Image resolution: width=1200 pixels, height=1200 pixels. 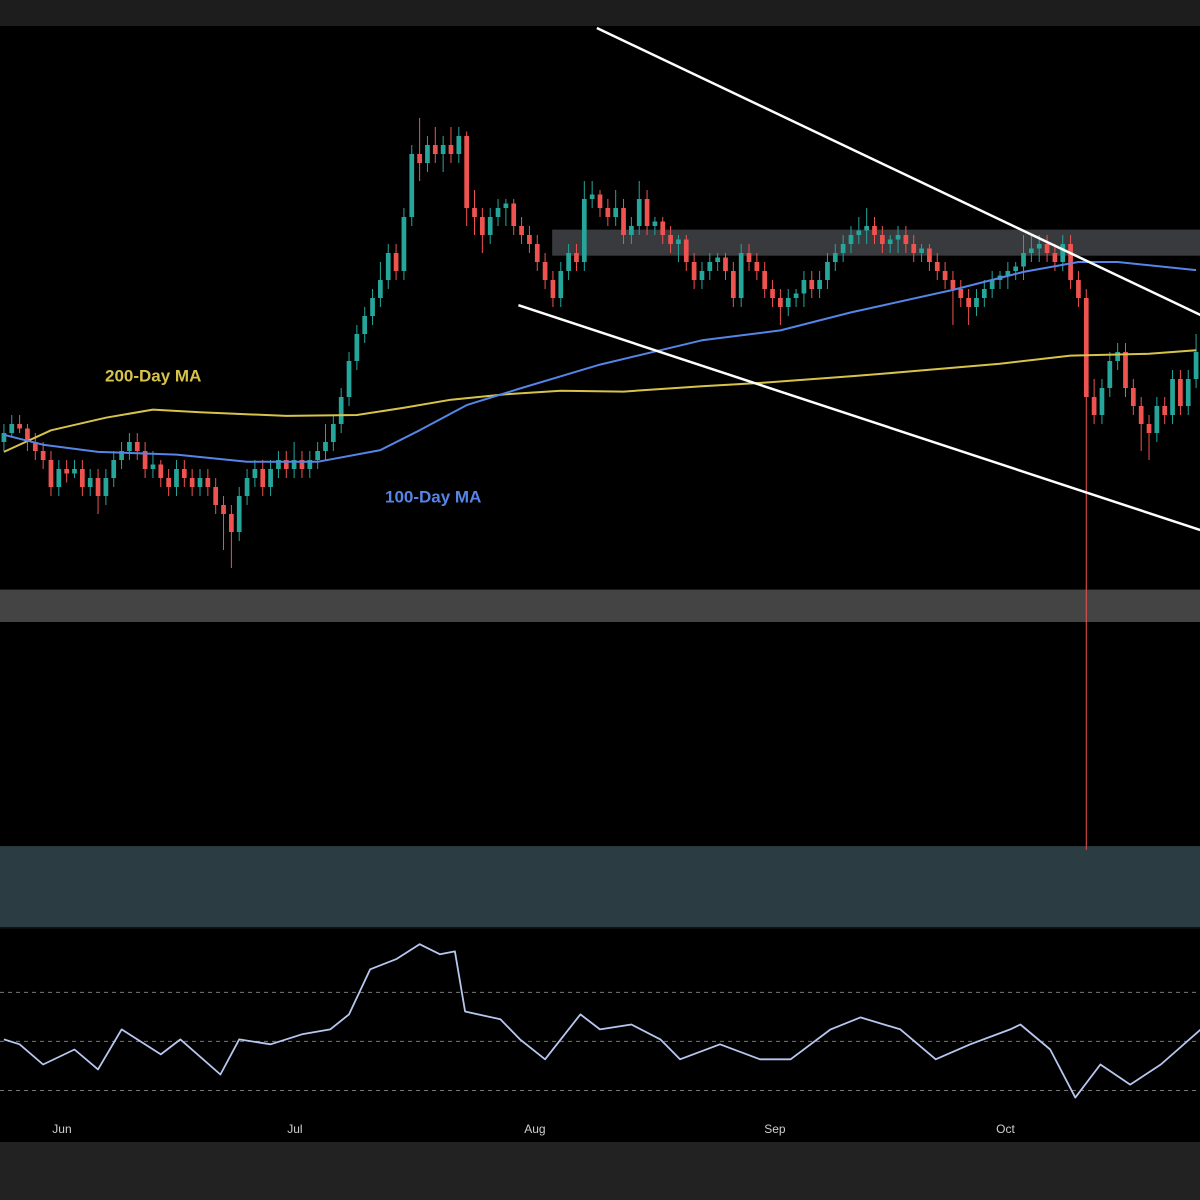 I want to click on indicator-line, so click(x=601, y=1021).